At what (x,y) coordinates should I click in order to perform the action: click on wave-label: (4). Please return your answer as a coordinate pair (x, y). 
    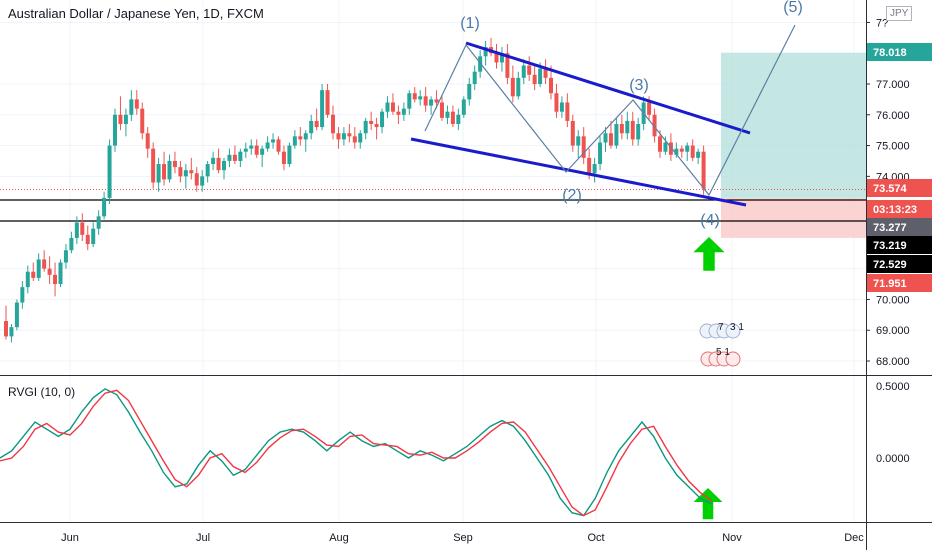
    Looking at the image, I should click on (710, 220).